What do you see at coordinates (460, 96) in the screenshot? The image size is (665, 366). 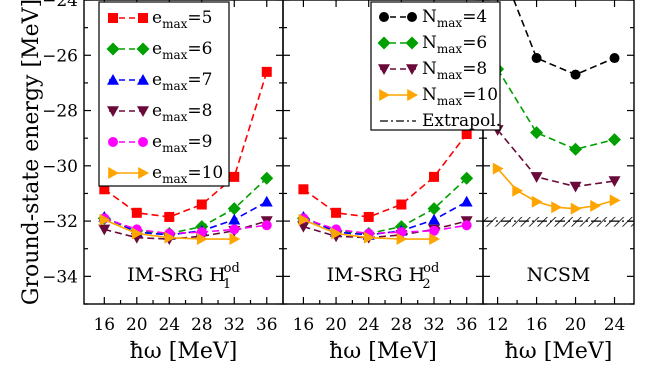 I see `legend-label: Nmax=10` at bounding box center [460, 96].